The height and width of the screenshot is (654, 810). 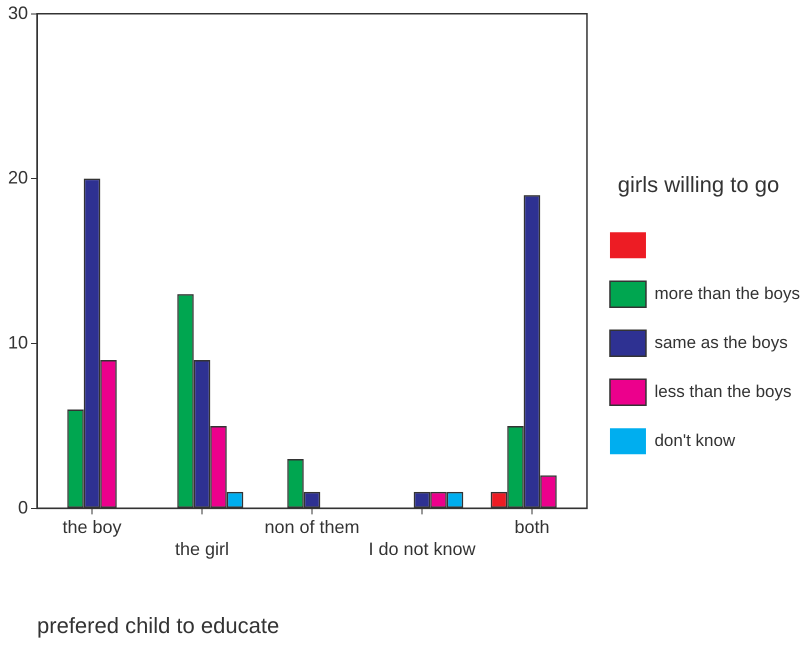 What do you see at coordinates (312, 527) in the screenshot?
I see `x-tick-label: non of them` at bounding box center [312, 527].